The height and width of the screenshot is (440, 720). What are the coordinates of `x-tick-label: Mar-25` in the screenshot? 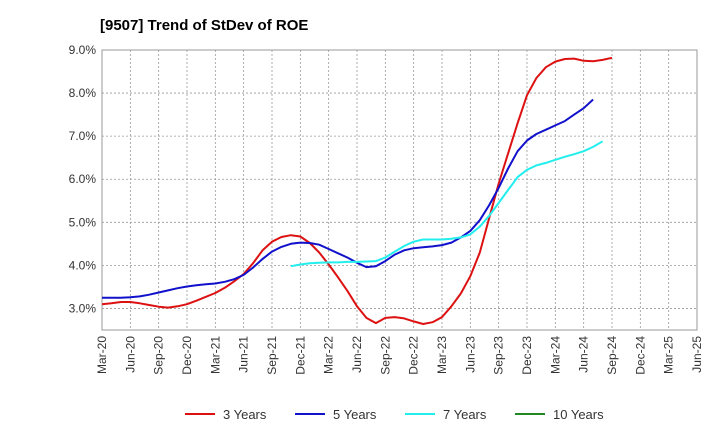 It's located at (669, 355).